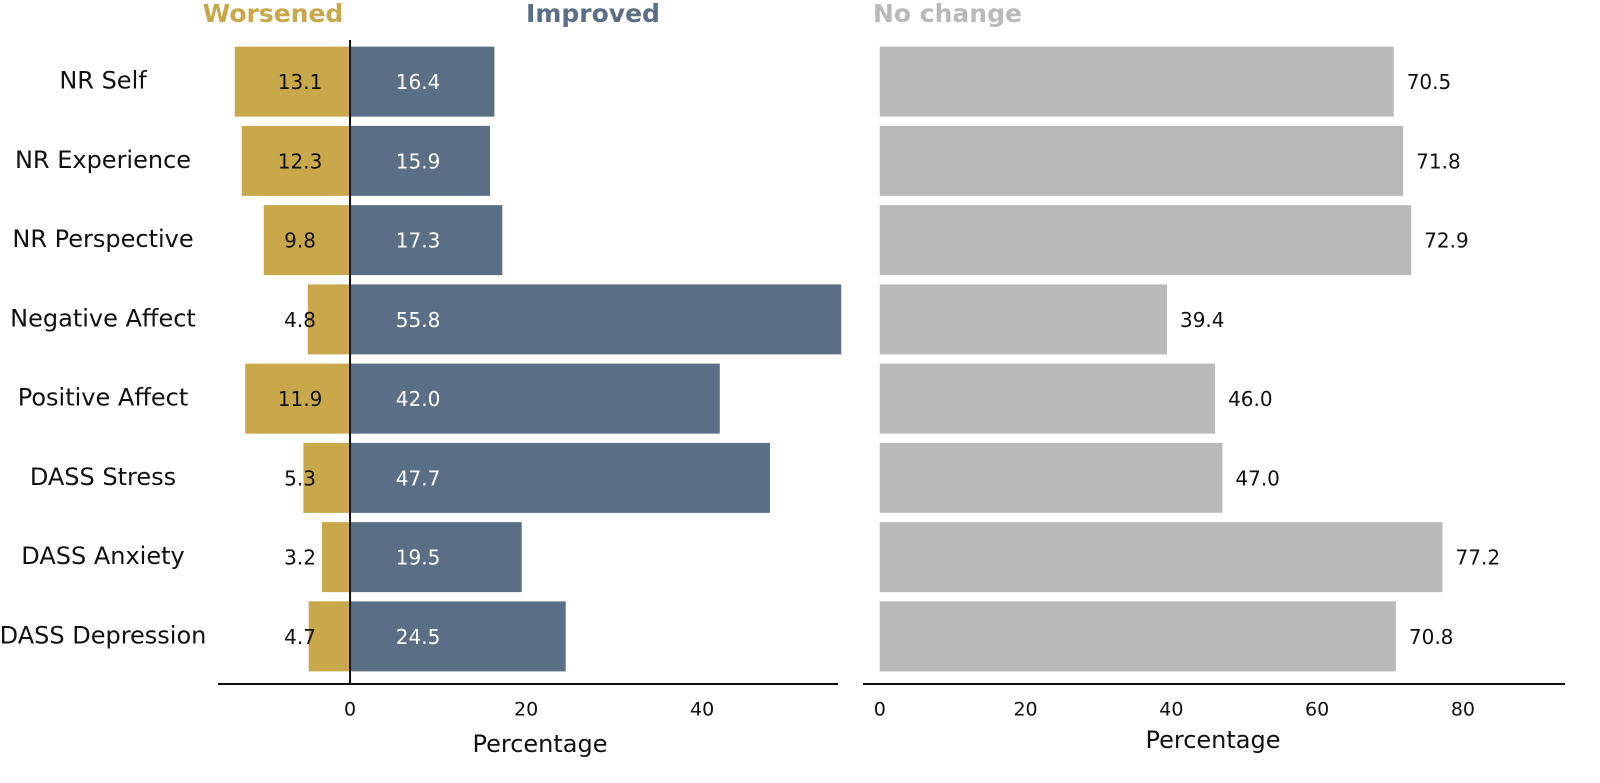 This screenshot has height=783, width=1600. I want to click on value-label: 13.1, so click(300, 82).